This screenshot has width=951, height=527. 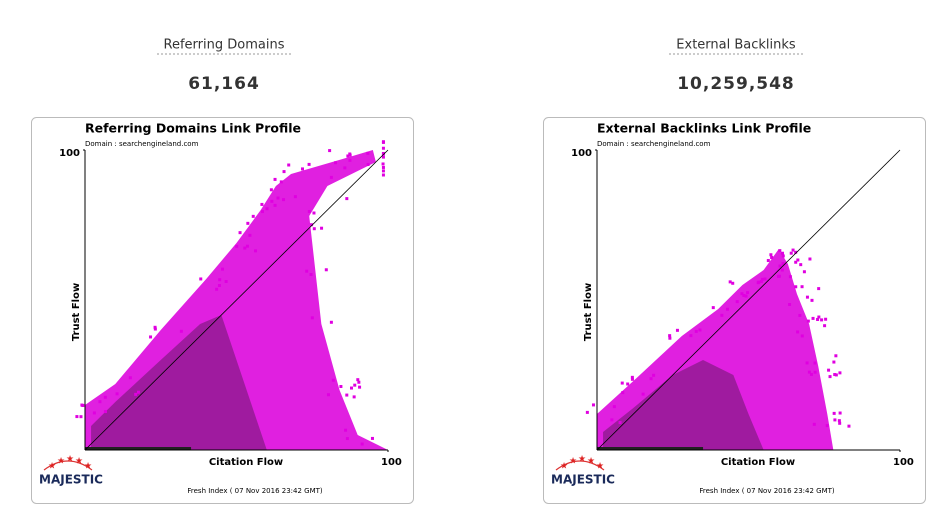 What do you see at coordinates (76, 312) in the screenshot?
I see `y-axis-label: Trust Flow` at bounding box center [76, 312].